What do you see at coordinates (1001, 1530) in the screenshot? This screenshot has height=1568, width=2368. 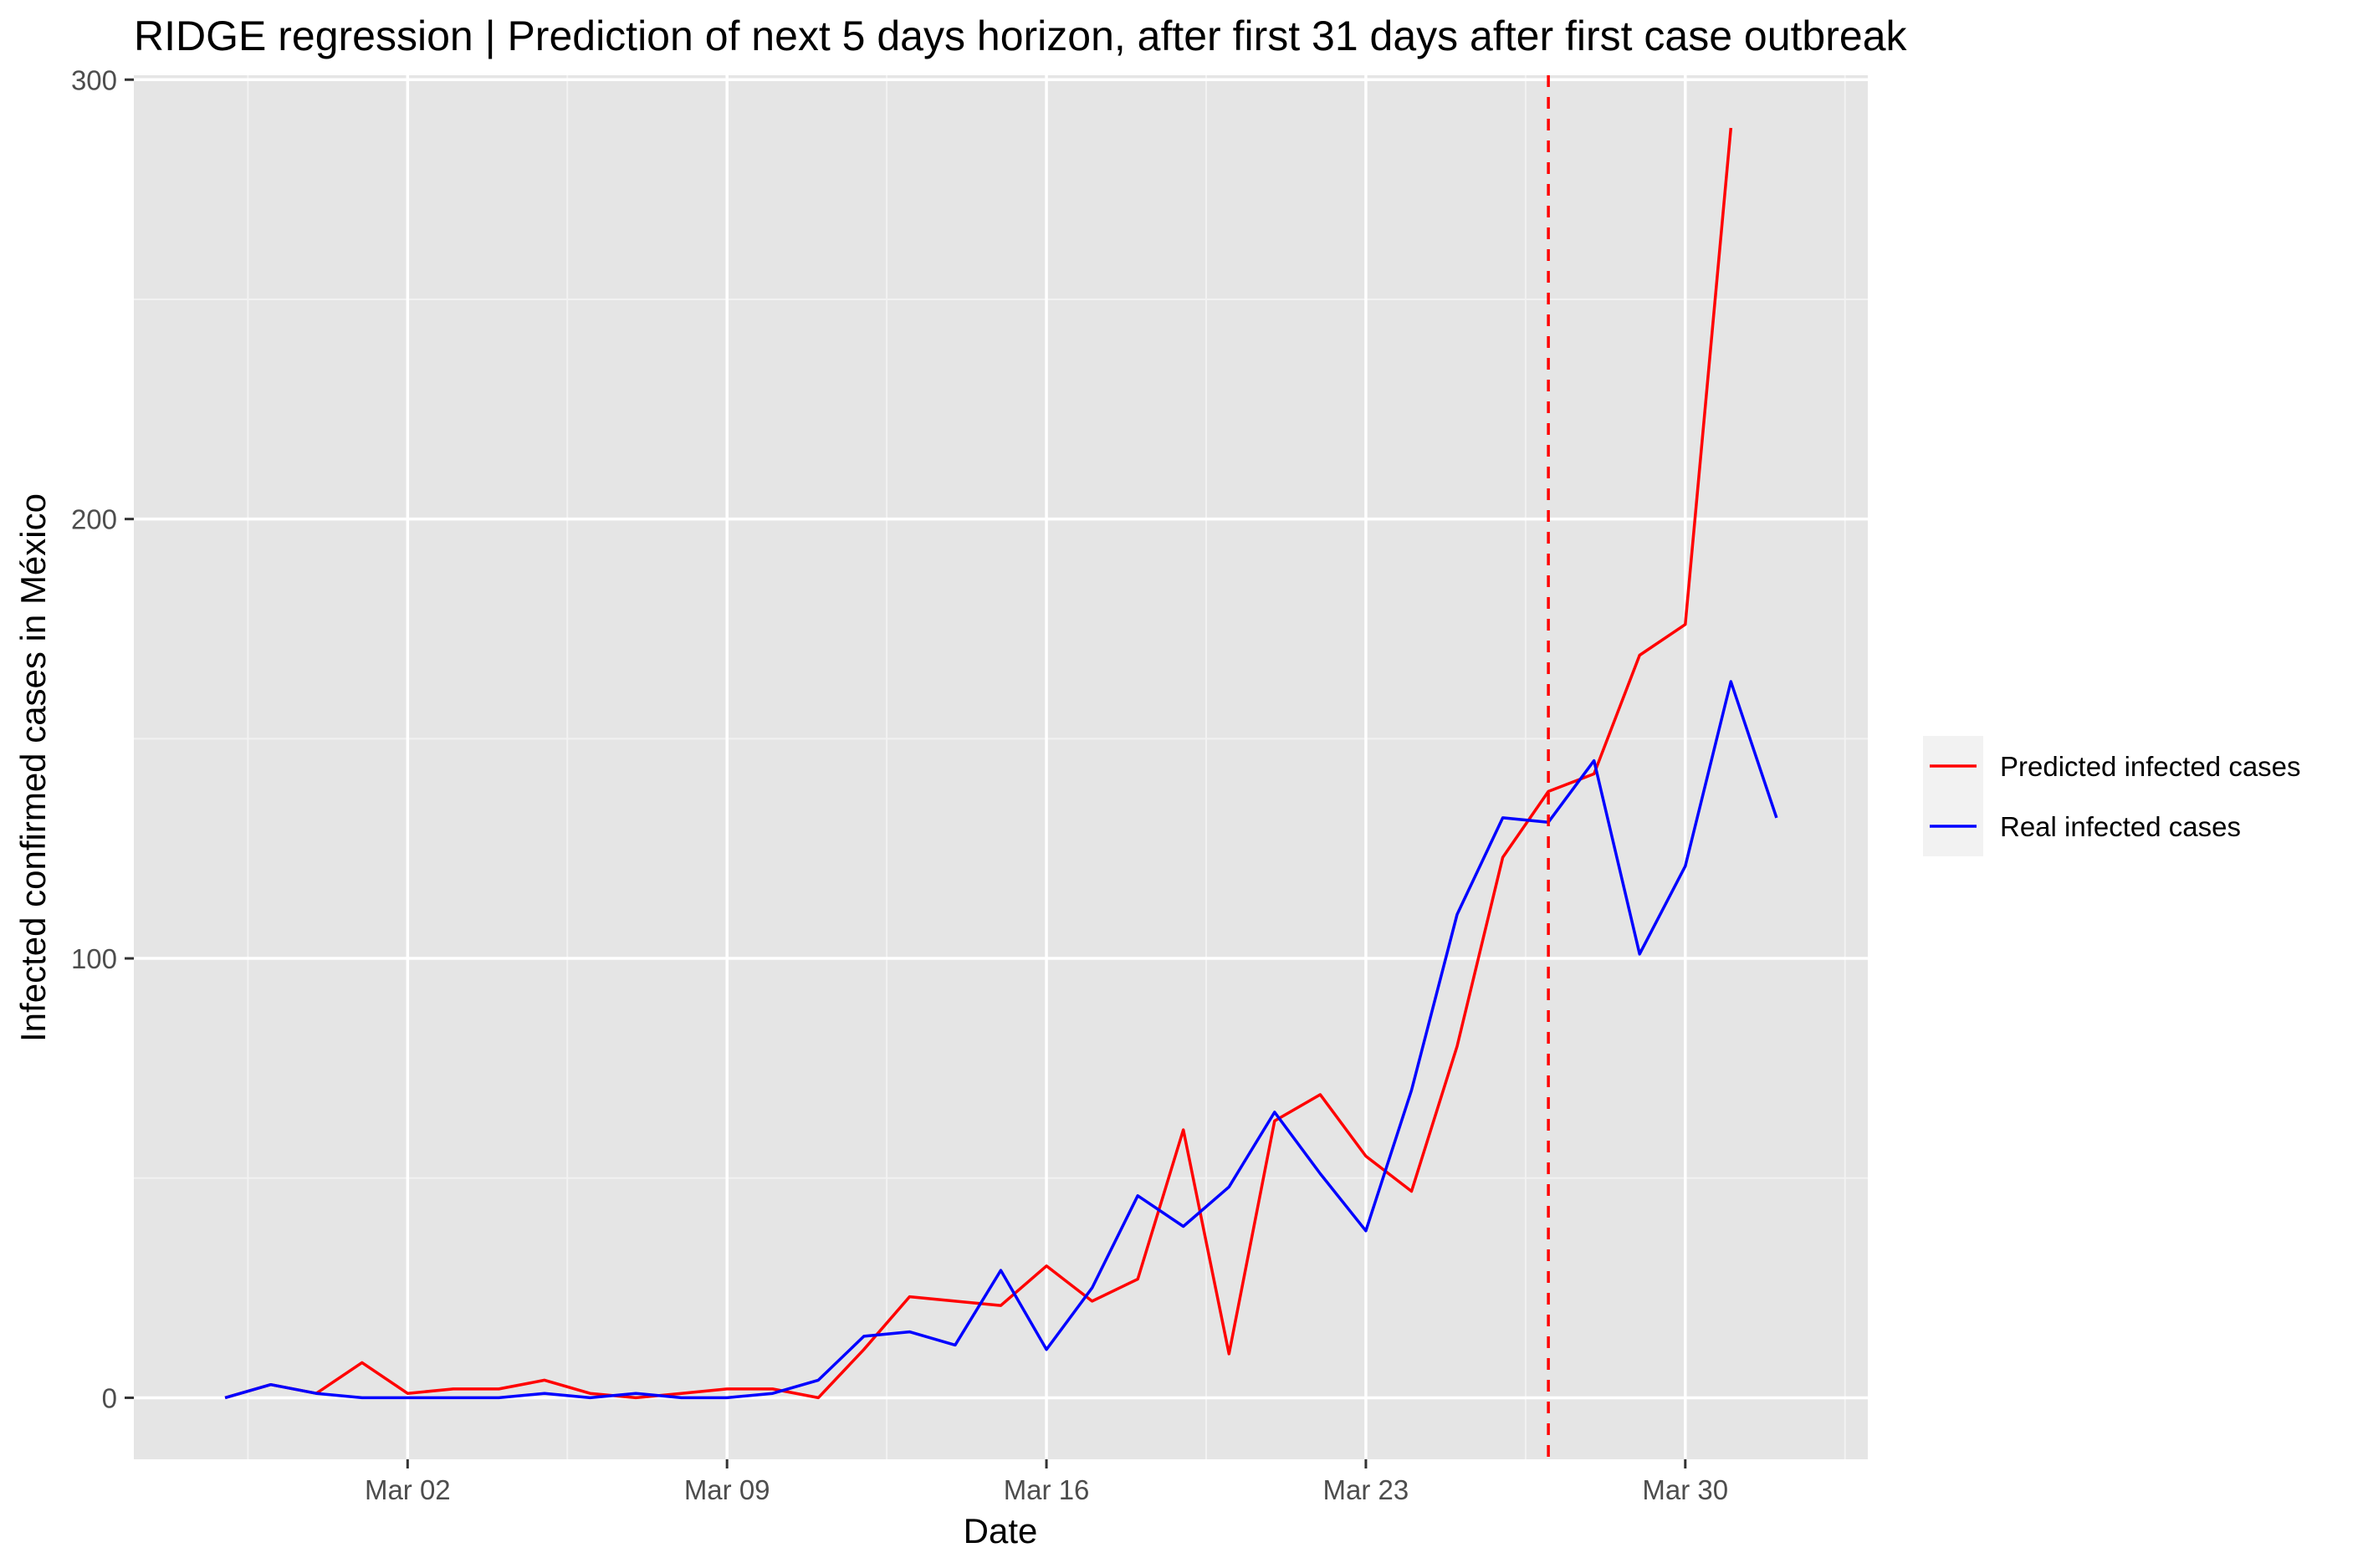 I see `x-axis-title: Date` at bounding box center [1001, 1530].